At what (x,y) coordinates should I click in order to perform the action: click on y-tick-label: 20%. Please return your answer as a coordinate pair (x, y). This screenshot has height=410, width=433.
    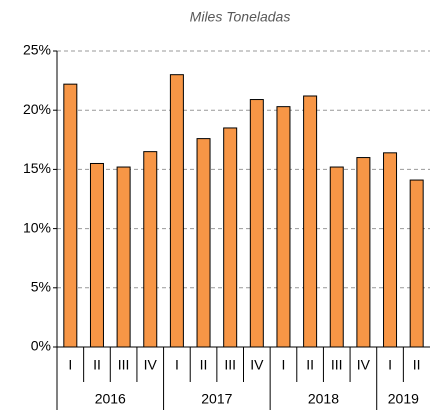
    Looking at the image, I should click on (37, 109).